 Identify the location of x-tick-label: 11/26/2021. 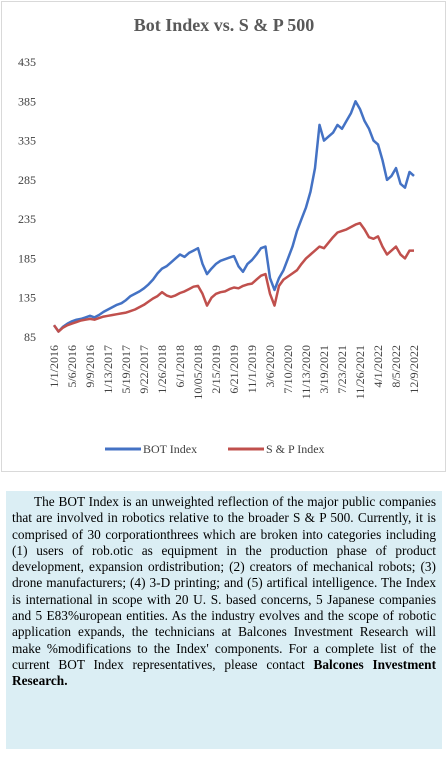
(360, 372).